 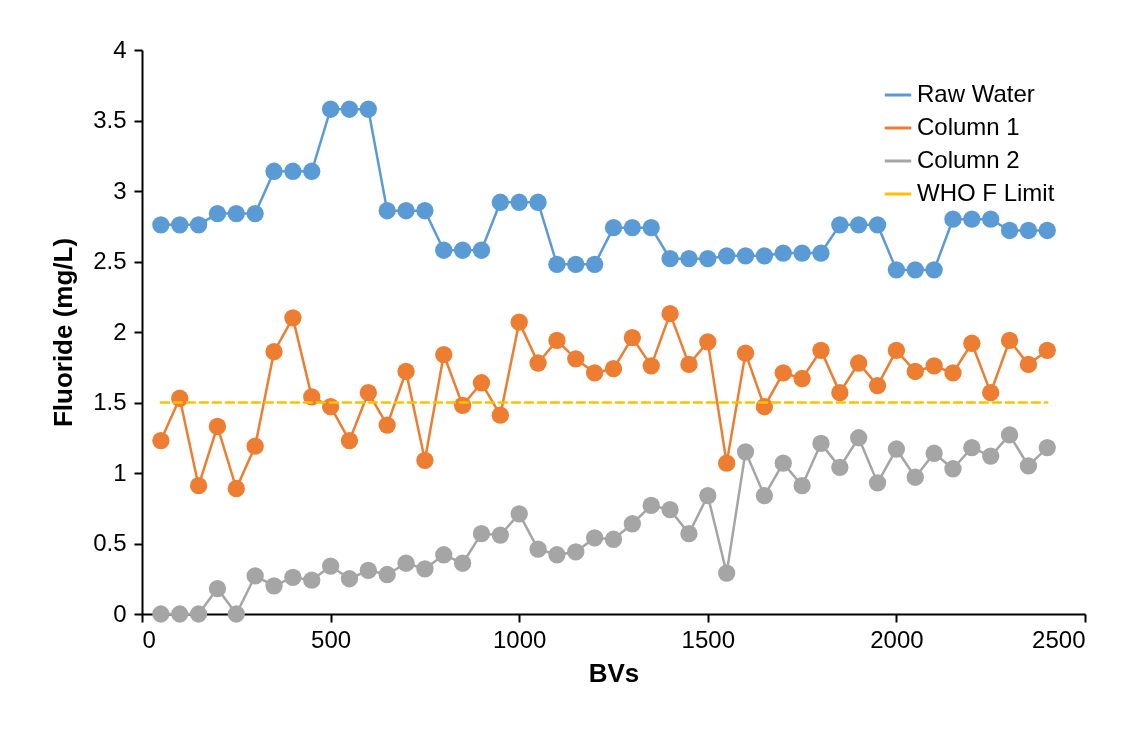 I want to click on y-tick-label: 3, so click(x=120, y=190).